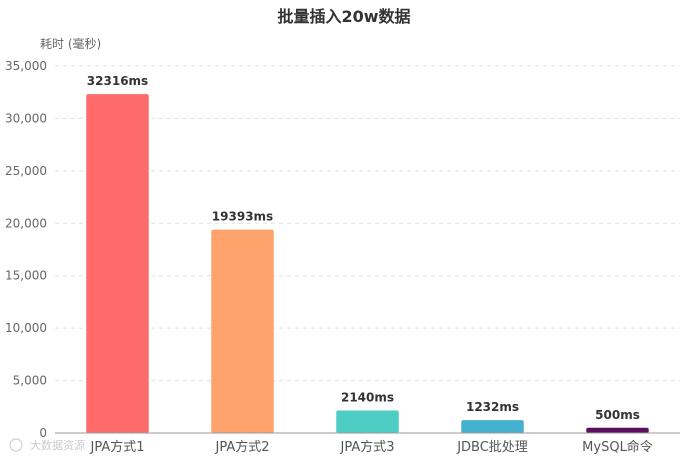 Image resolution: width=689 pixels, height=460 pixels. I want to click on data-label: 500ms, so click(617, 415).